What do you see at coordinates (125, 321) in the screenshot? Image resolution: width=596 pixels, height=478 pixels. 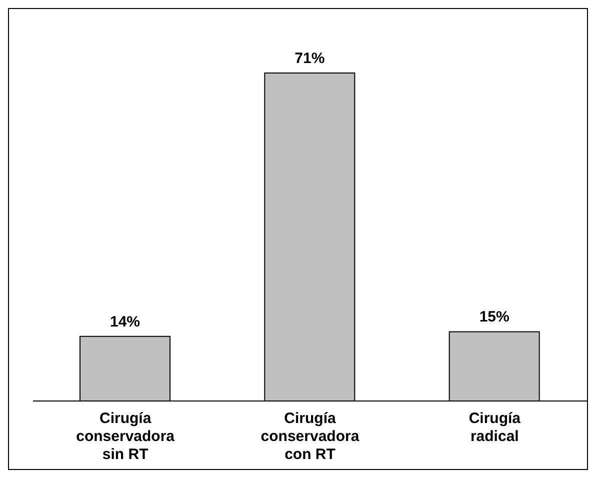 I see `data-label: 14%` at bounding box center [125, 321].